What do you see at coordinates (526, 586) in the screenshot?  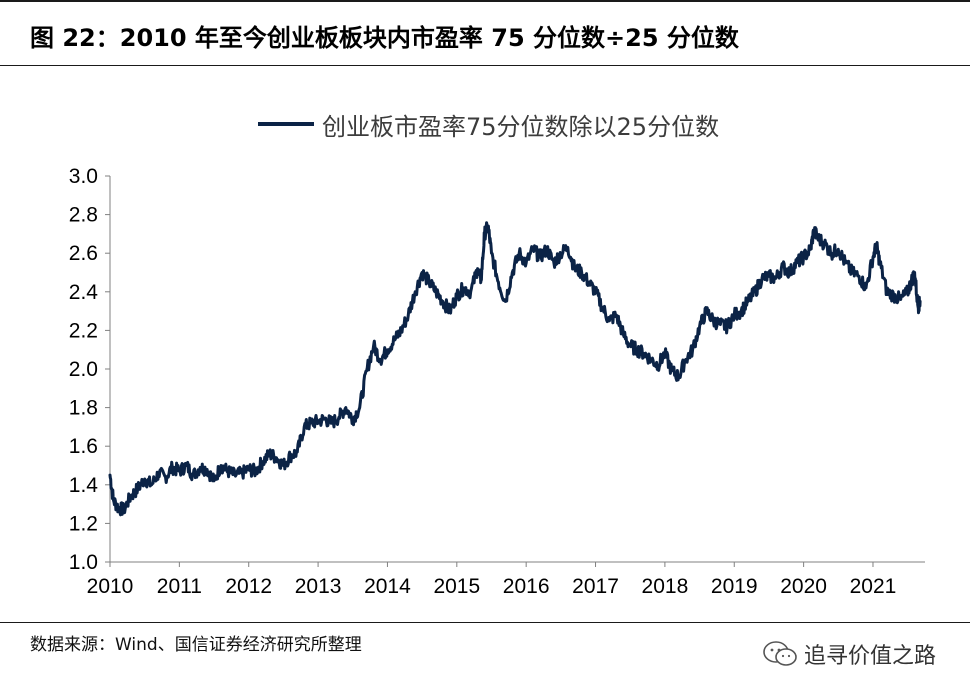 I see `x-tick-label: 2016` at bounding box center [526, 586].